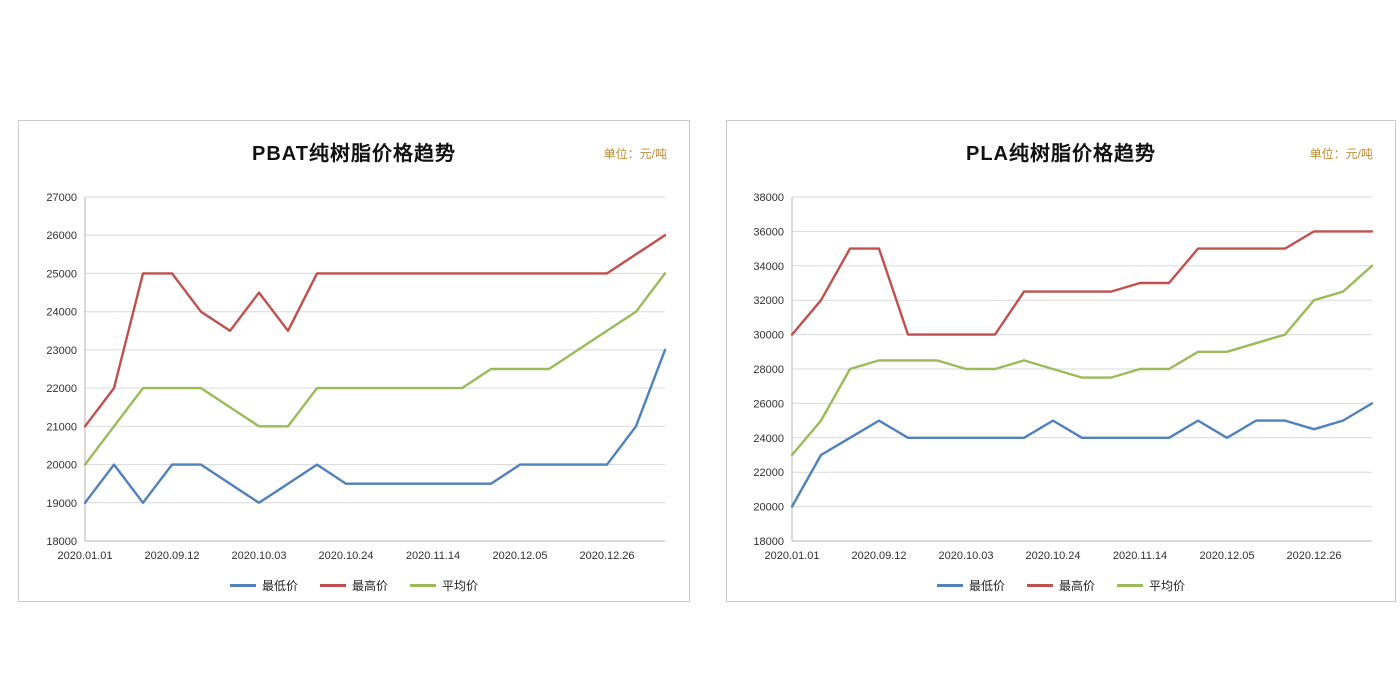  I want to click on y-tick-label: 36000, so click(768, 232).